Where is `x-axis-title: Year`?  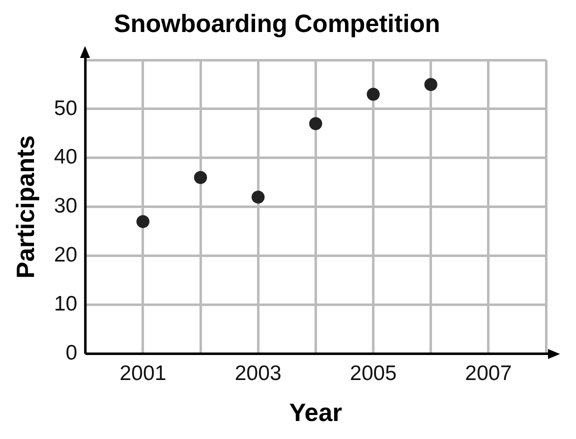 x-axis-title: Year is located at coordinates (315, 412).